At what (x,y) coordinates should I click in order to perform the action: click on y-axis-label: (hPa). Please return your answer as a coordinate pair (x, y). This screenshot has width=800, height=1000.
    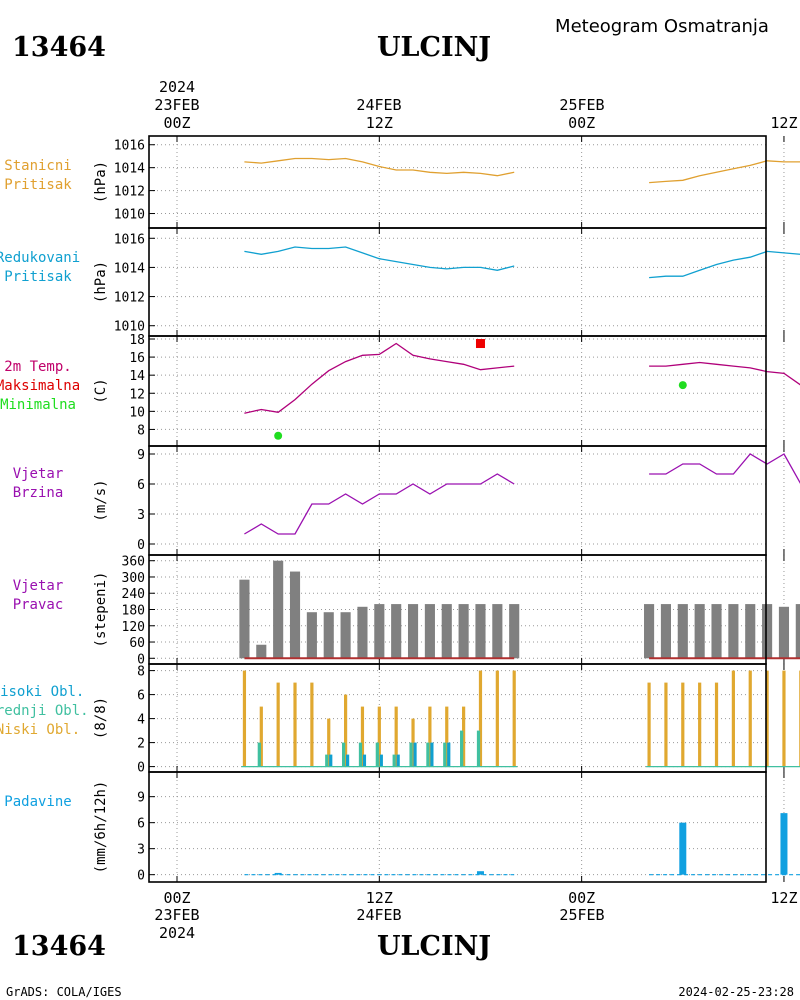
    Looking at the image, I should click on (101, 182).